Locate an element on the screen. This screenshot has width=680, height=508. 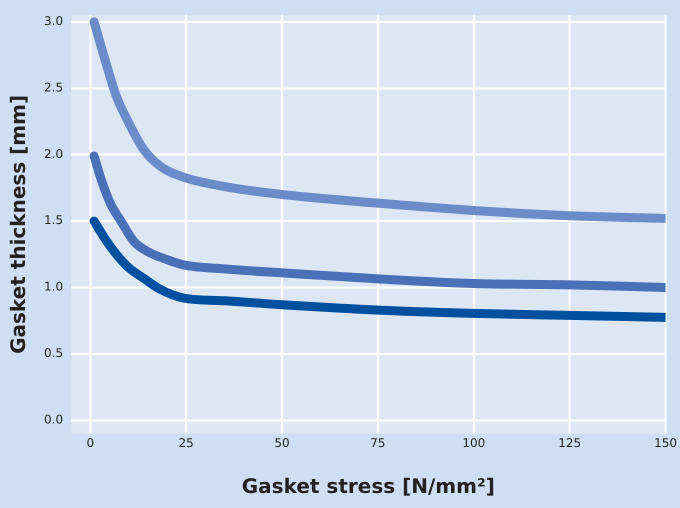
x-tick-label: 75 is located at coordinates (378, 443).